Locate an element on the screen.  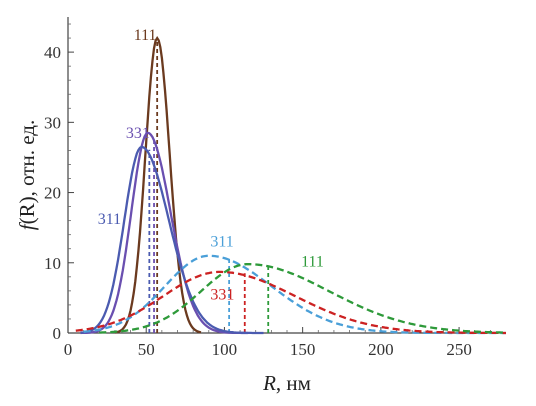
y-axis-label-symbol: f is located at coordinates (27, 225).